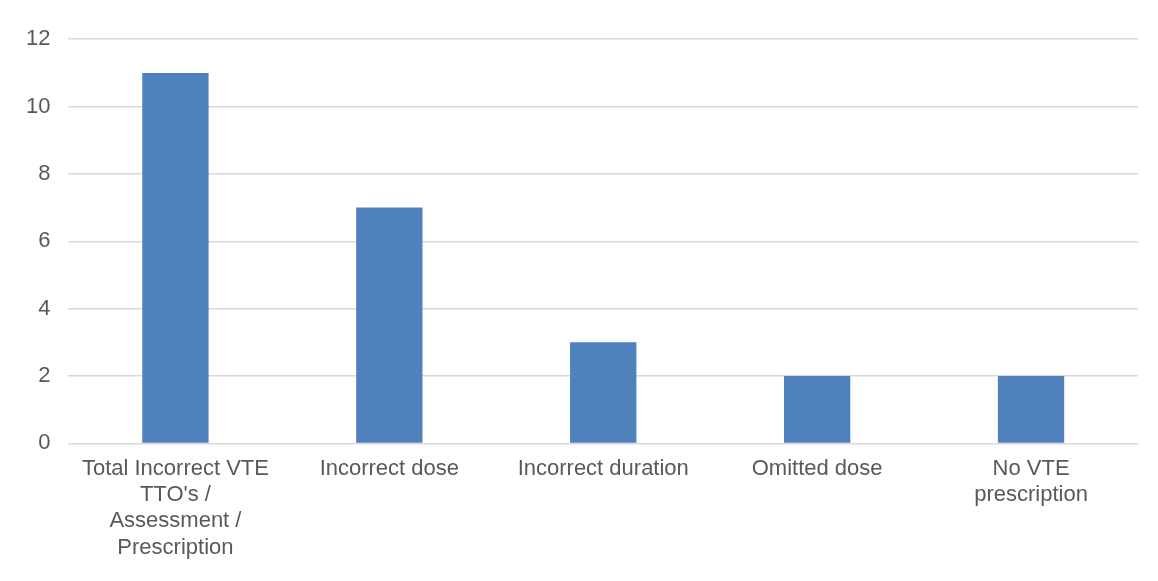 This screenshot has height=581, width=1158. What do you see at coordinates (38, 105) in the screenshot?
I see `y-tick-label: 10` at bounding box center [38, 105].